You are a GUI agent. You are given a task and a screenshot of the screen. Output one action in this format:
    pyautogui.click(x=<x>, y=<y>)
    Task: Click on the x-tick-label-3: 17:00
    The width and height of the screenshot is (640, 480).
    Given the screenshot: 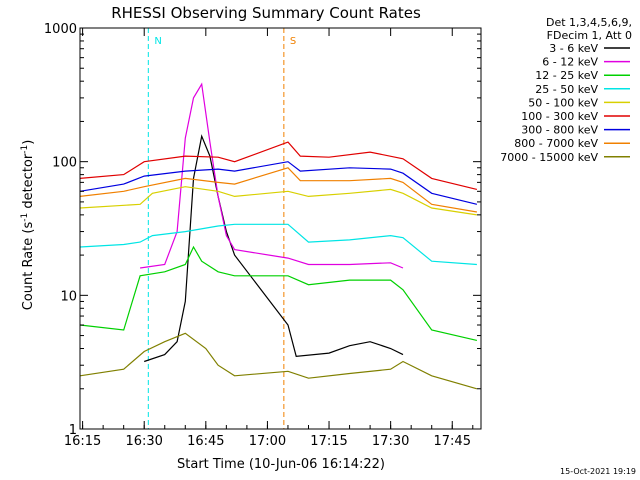 What is the action you would take?
    pyautogui.click(x=267, y=441)
    